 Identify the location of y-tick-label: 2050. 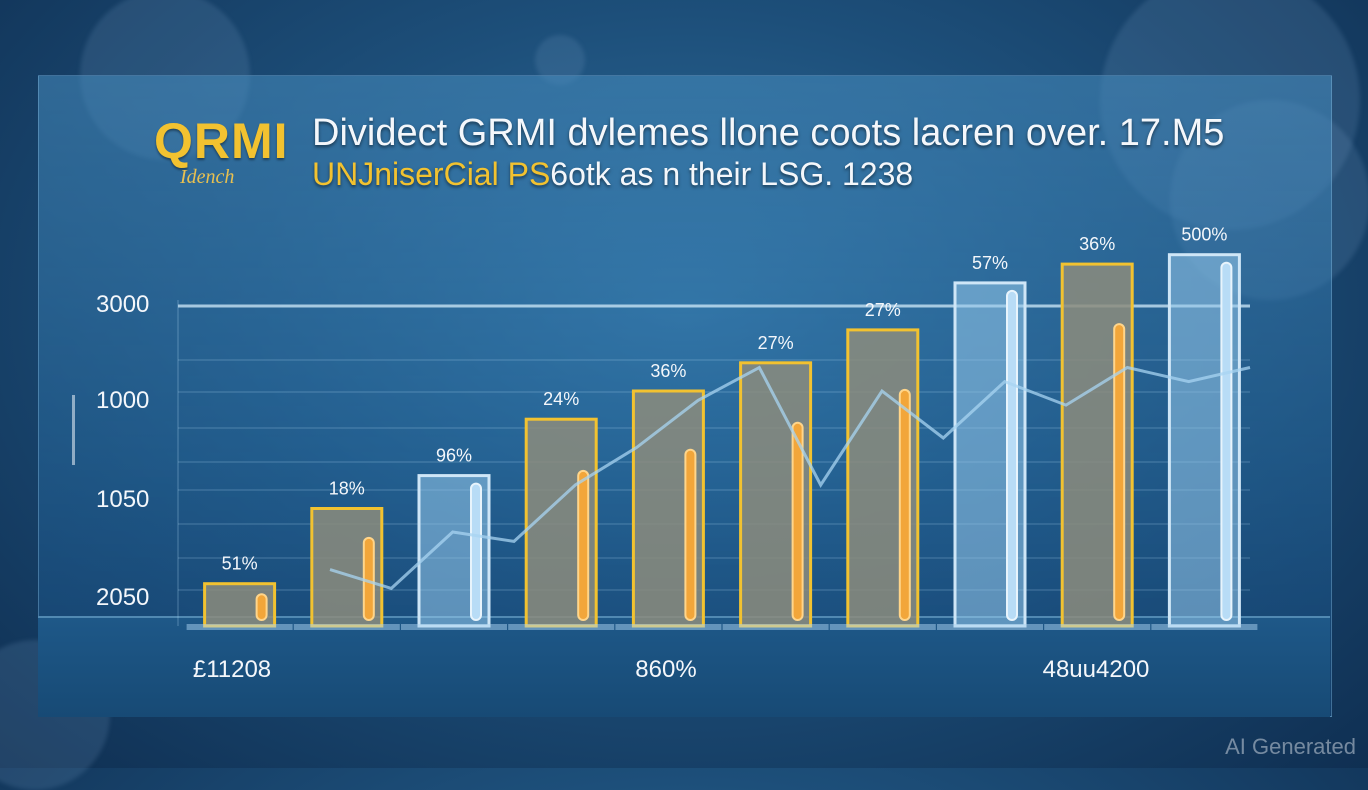
(122, 597).